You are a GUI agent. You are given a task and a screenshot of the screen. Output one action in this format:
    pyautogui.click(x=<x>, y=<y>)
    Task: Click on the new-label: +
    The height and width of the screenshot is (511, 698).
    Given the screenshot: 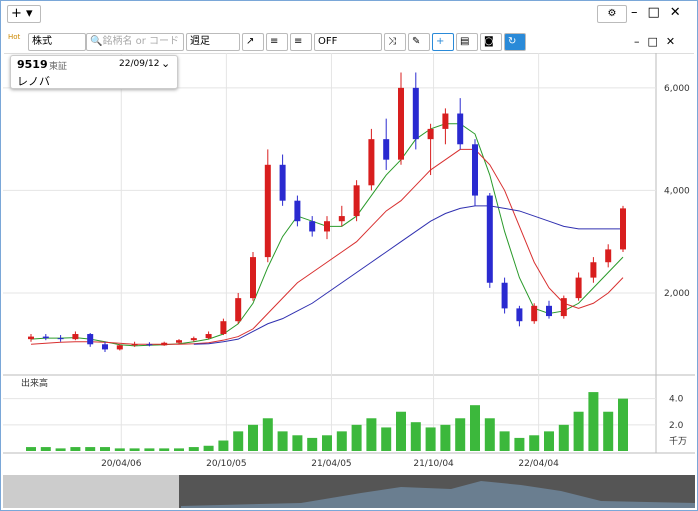 What is the action you would take?
    pyautogui.click(x=16, y=13)
    